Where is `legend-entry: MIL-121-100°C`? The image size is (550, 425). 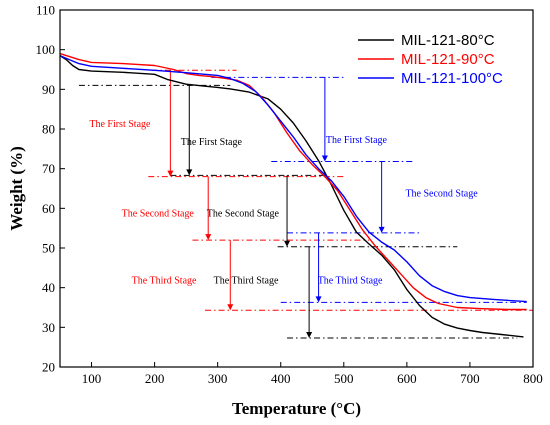
legend-entry: MIL-121-100°C is located at coordinates (452, 78).